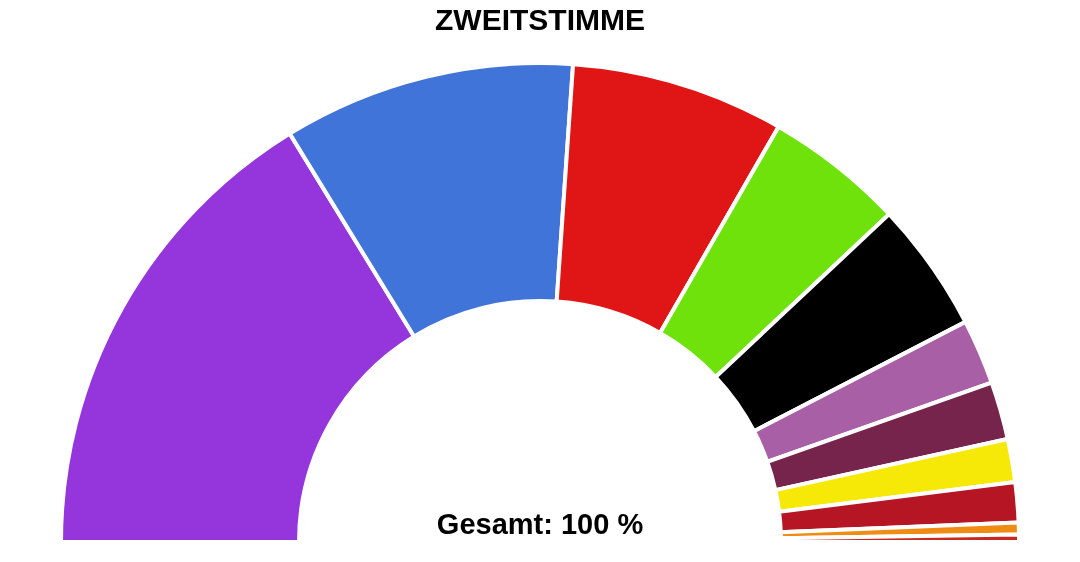 Image resolution: width=1080 pixels, height=562 pixels. I want to click on chart-title: ZWEITSTIMME, so click(540, 19).